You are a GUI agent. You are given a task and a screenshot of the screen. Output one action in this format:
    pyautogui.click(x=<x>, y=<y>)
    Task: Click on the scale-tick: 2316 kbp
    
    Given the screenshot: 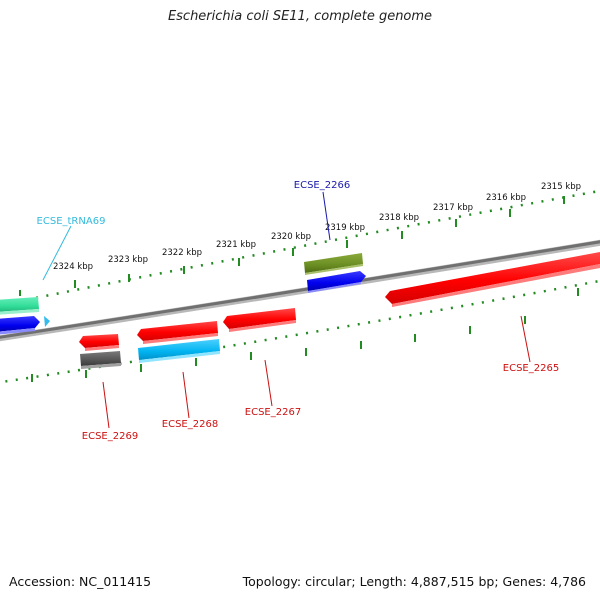 What is the action you would take?
    pyautogui.click(x=506, y=205)
    